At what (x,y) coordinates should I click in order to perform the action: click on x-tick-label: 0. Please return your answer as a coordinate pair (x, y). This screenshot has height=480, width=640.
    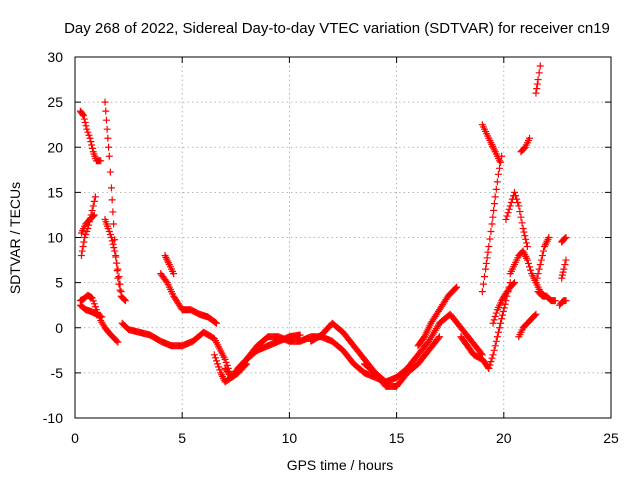
    Looking at the image, I should click on (75, 438).